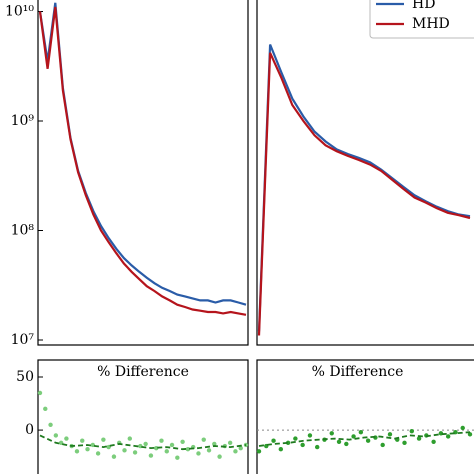 The image size is (474, 474). What do you see at coordinates (25, 377) in the screenshot?
I see `y-tick-label: 50` at bounding box center [25, 377].